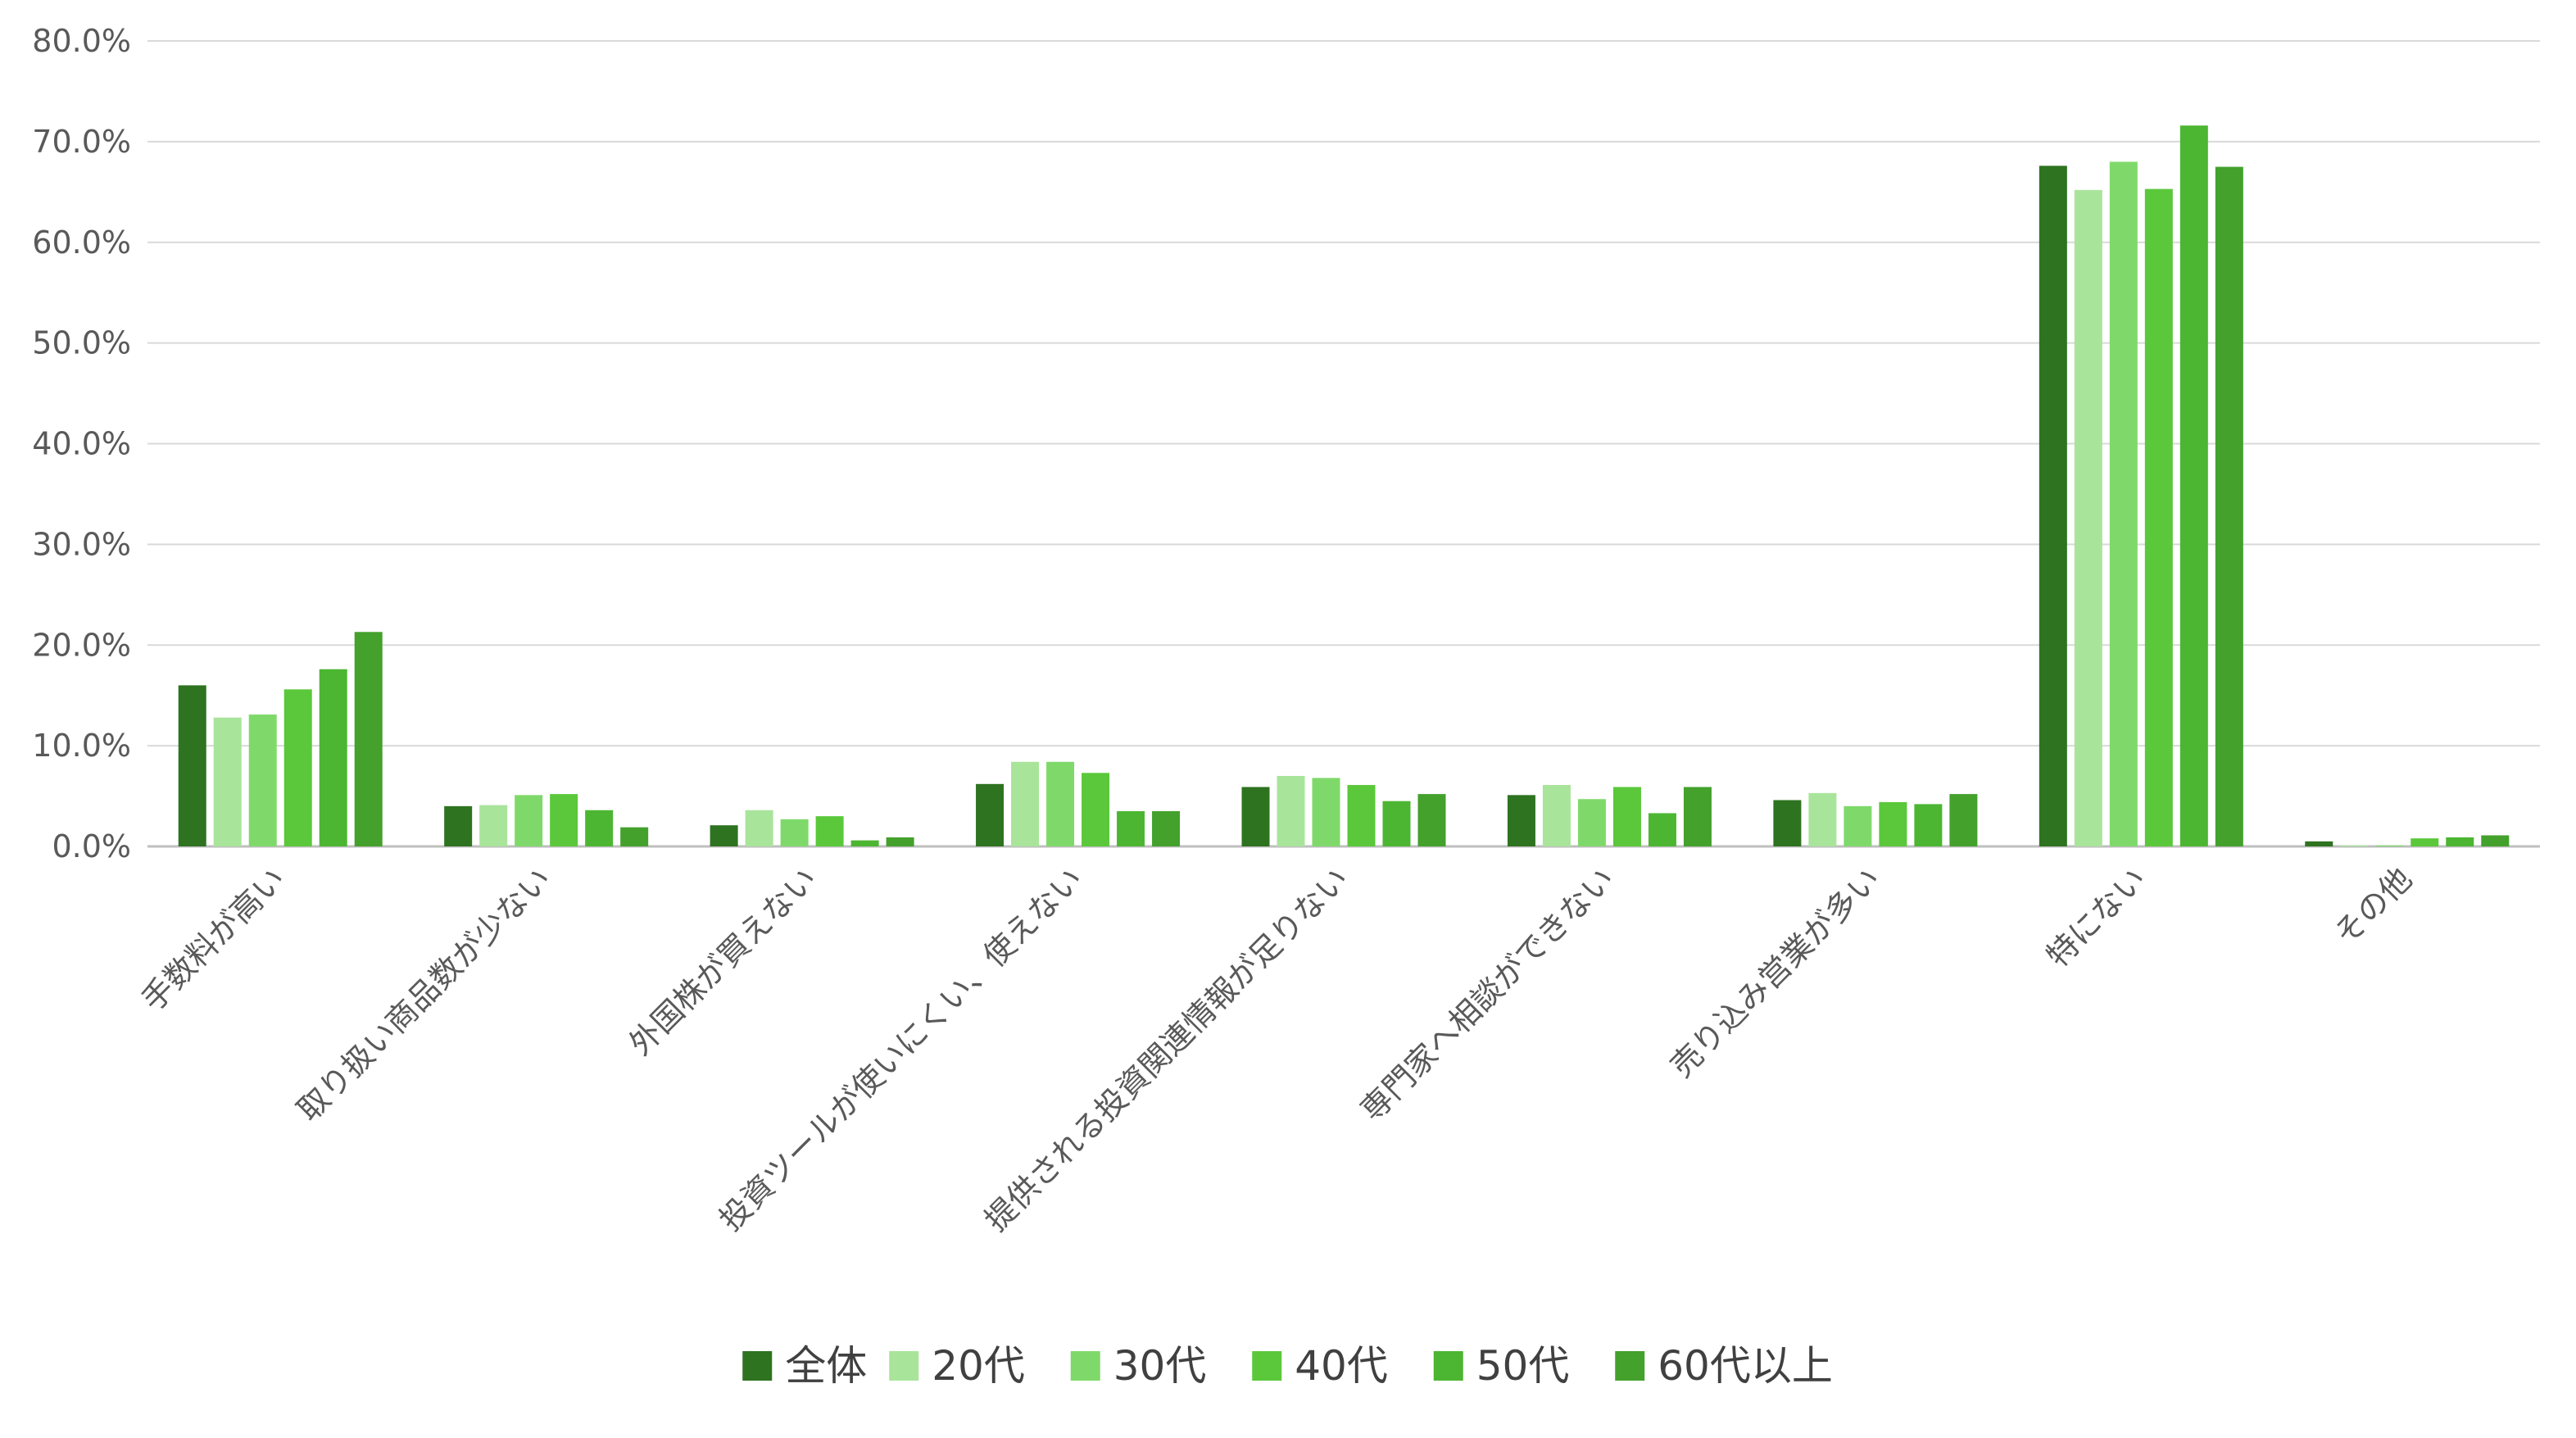 Image resolution: width=2576 pixels, height=1438 pixels. What do you see at coordinates (1487, 994) in the screenshot?
I see `x-category-label: 専門家へ相談ができない` at bounding box center [1487, 994].